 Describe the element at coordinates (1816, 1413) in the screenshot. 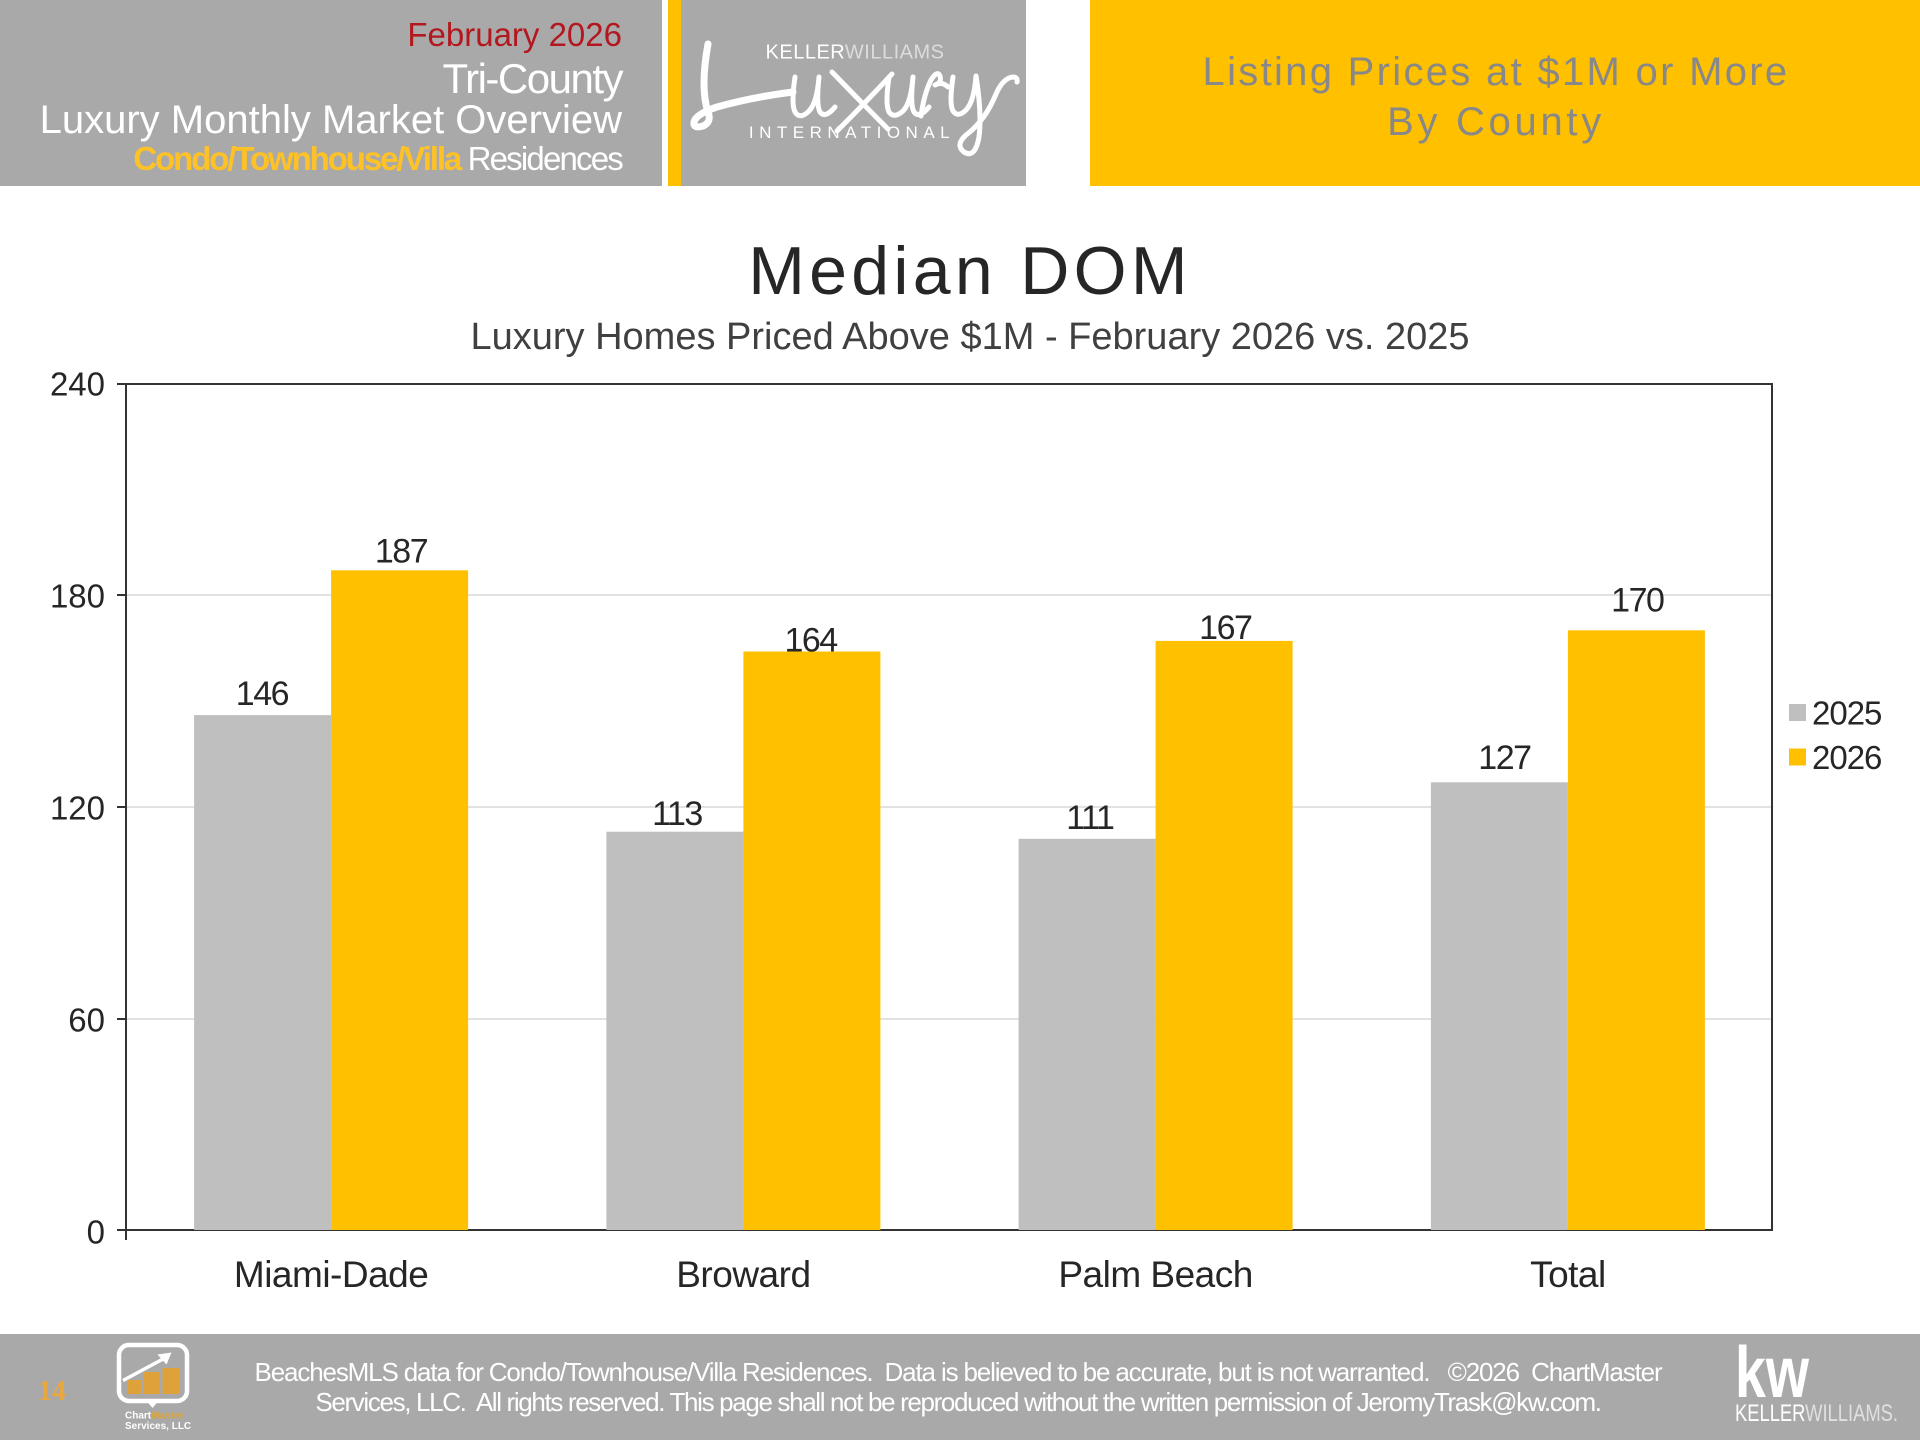

I see `svg-text: KELLERWILLIAMS.` at that location.